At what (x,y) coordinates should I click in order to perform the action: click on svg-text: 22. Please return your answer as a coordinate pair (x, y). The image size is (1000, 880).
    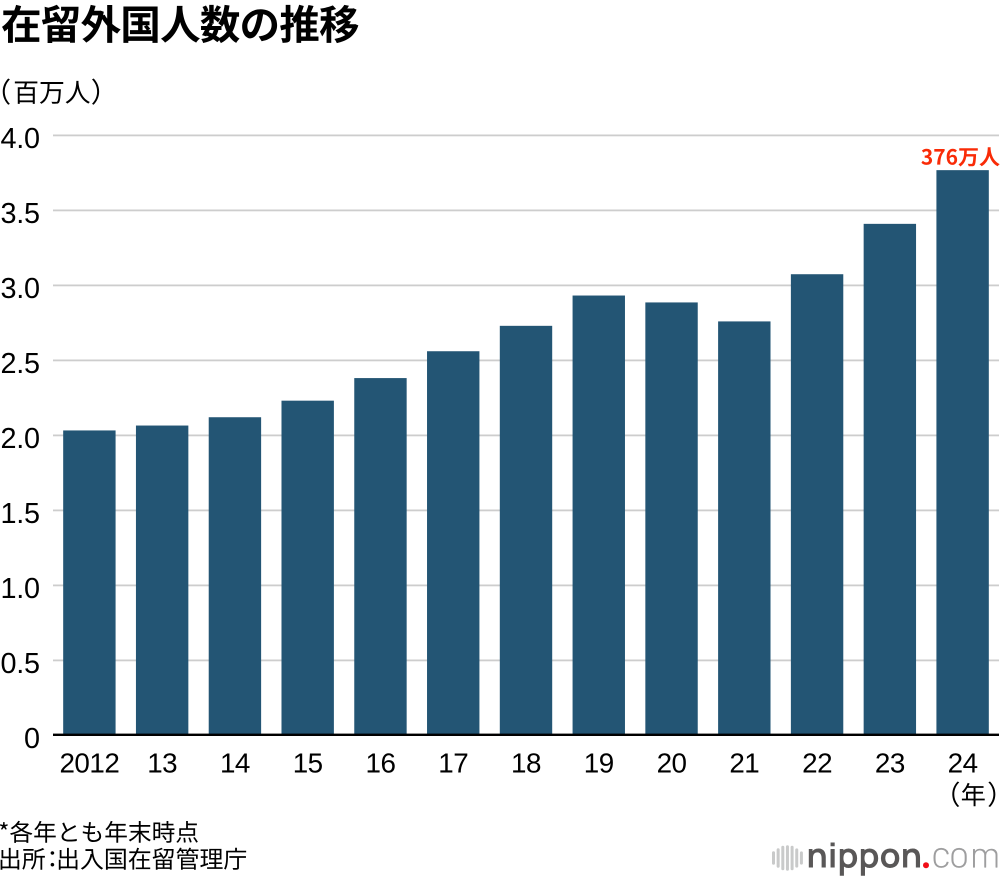
    Looking at the image, I should click on (817, 763).